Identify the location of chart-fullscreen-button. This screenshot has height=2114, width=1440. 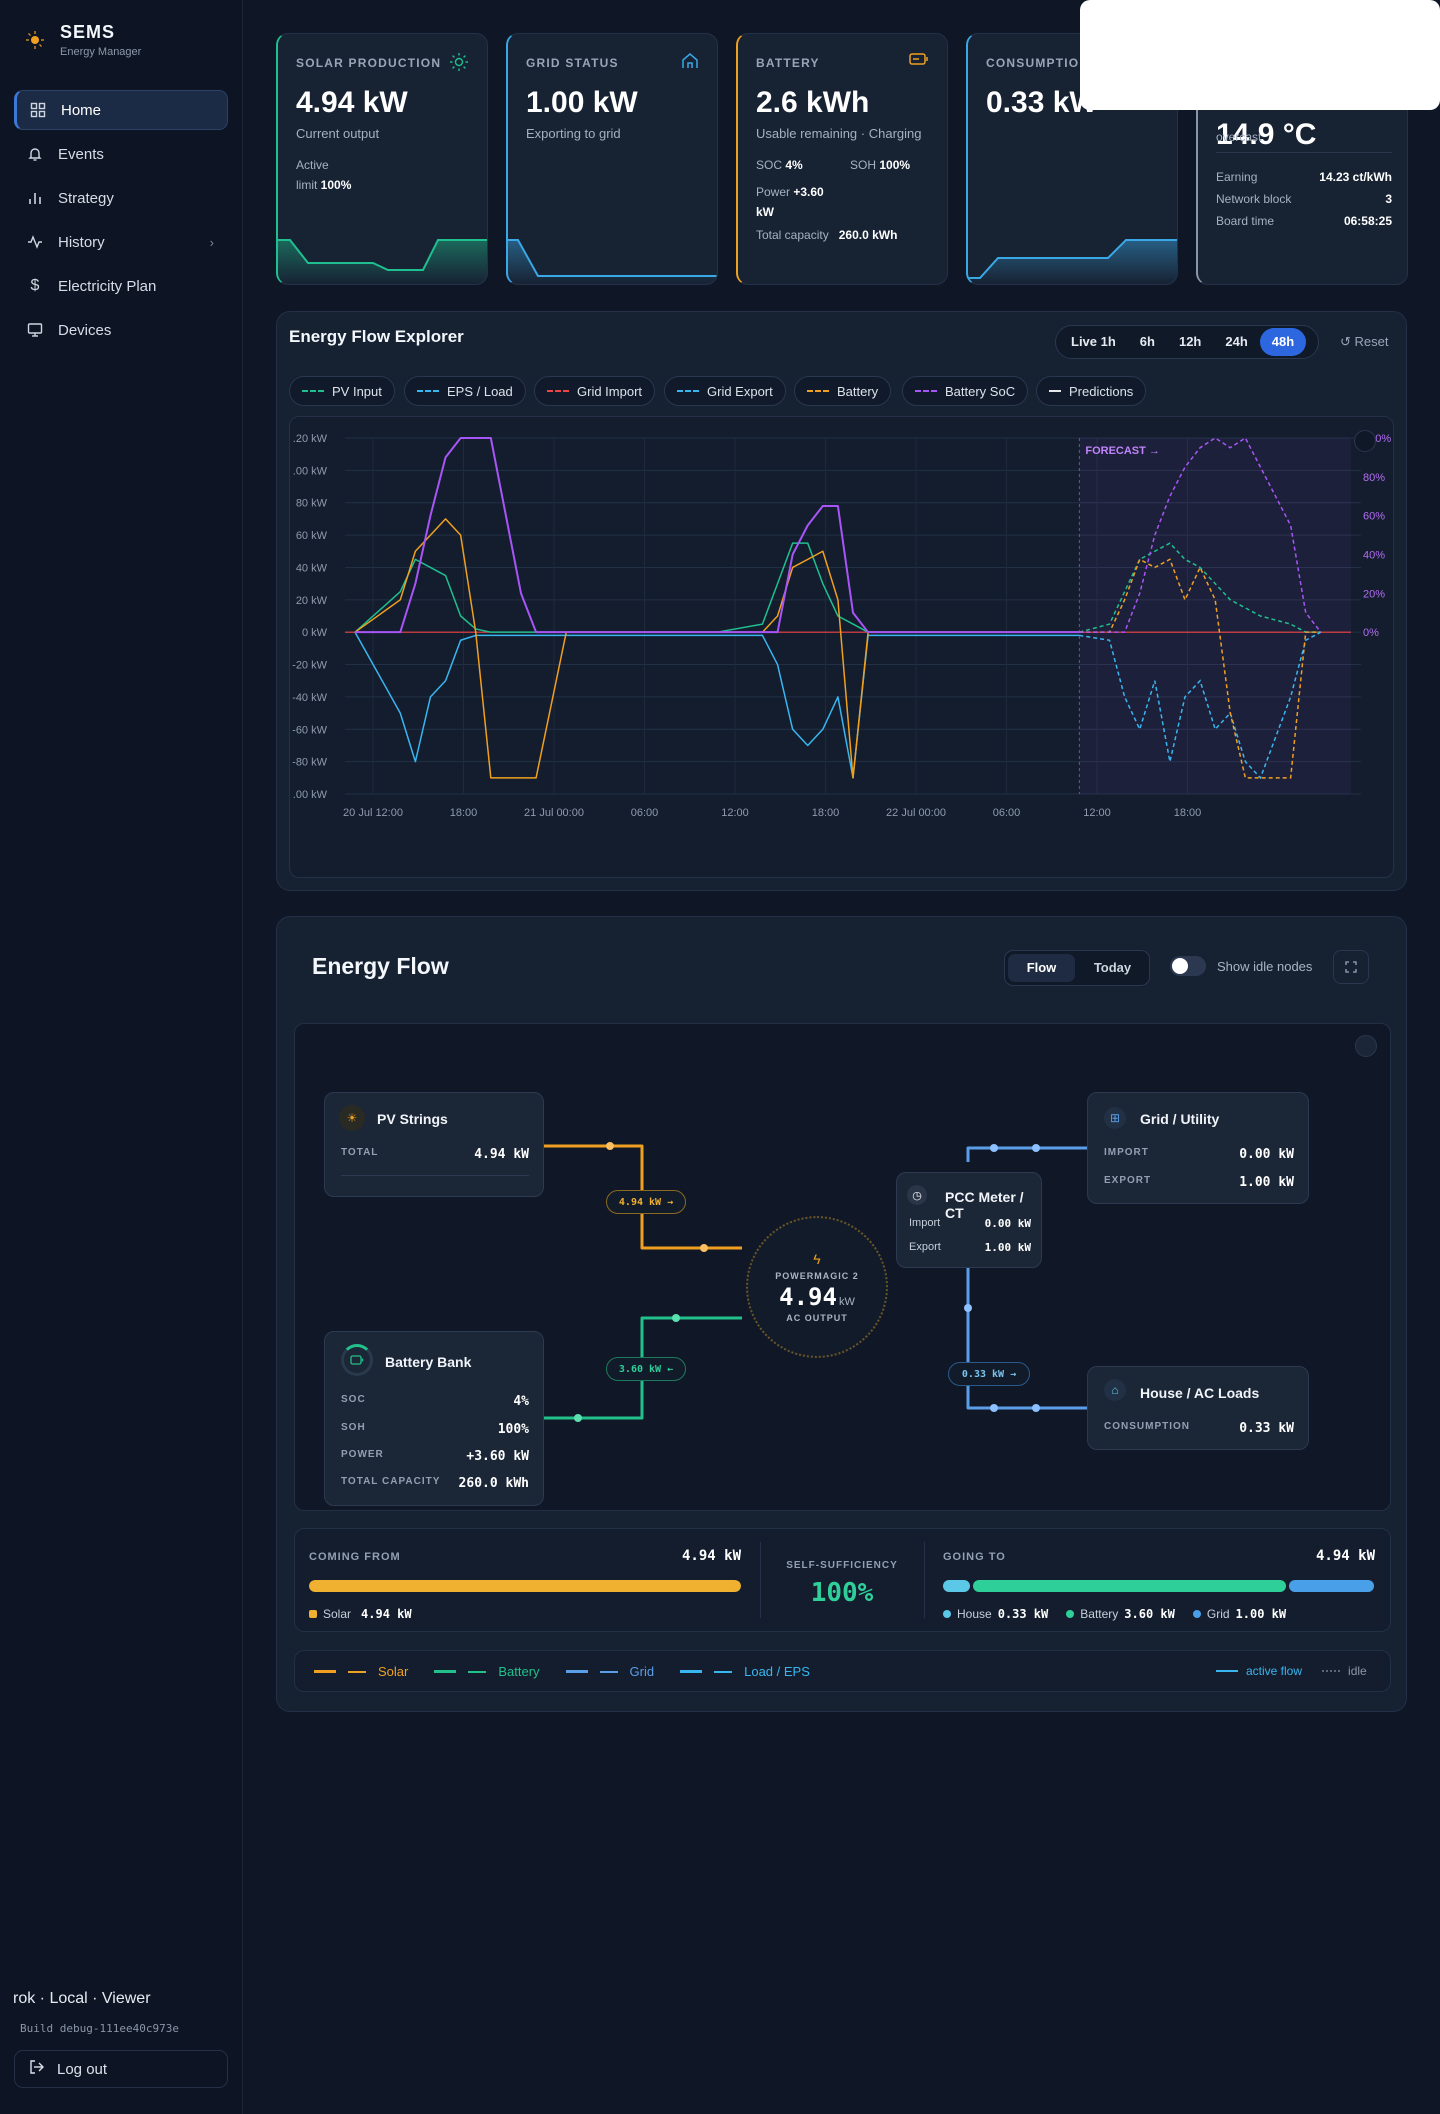
(1365, 441).